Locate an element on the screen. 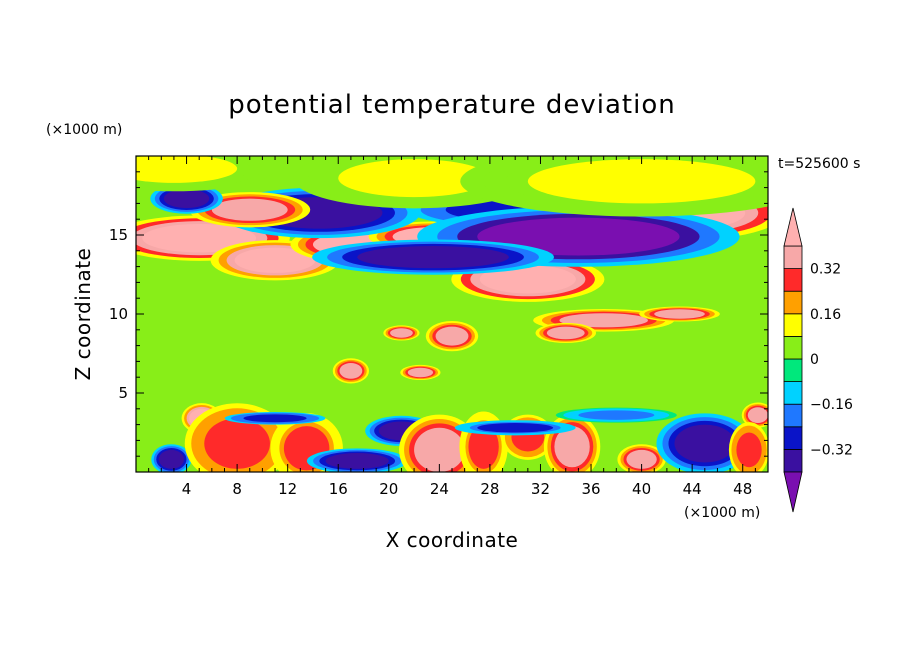  x-tick-label: 32 is located at coordinates (540, 489).